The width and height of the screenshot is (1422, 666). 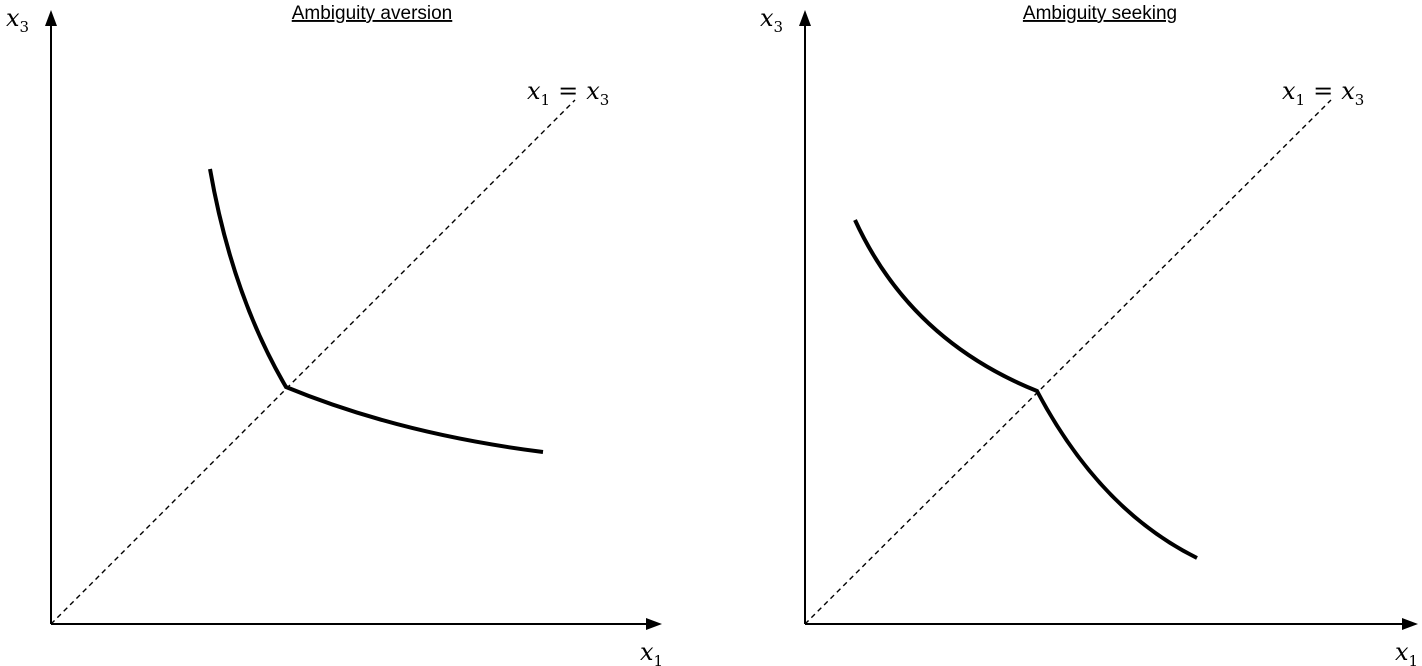 What do you see at coordinates (1100, 13) in the screenshot?
I see `panel-title: Ambiguity seeking` at bounding box center [1100, 13].